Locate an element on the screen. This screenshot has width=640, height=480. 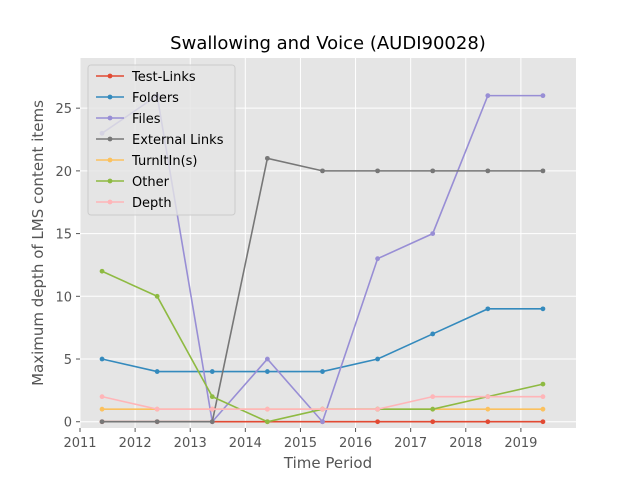
legend-box is located at coordinates (161, 140).